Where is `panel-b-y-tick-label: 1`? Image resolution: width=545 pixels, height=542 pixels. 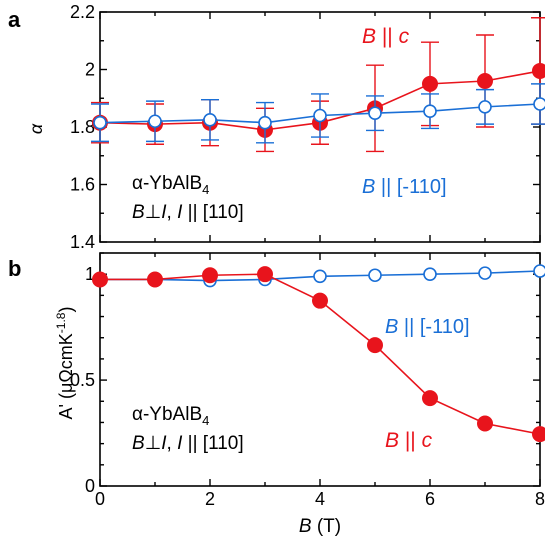
panel-b-y-tick-label: 1 is located at coordinates (90, 274).